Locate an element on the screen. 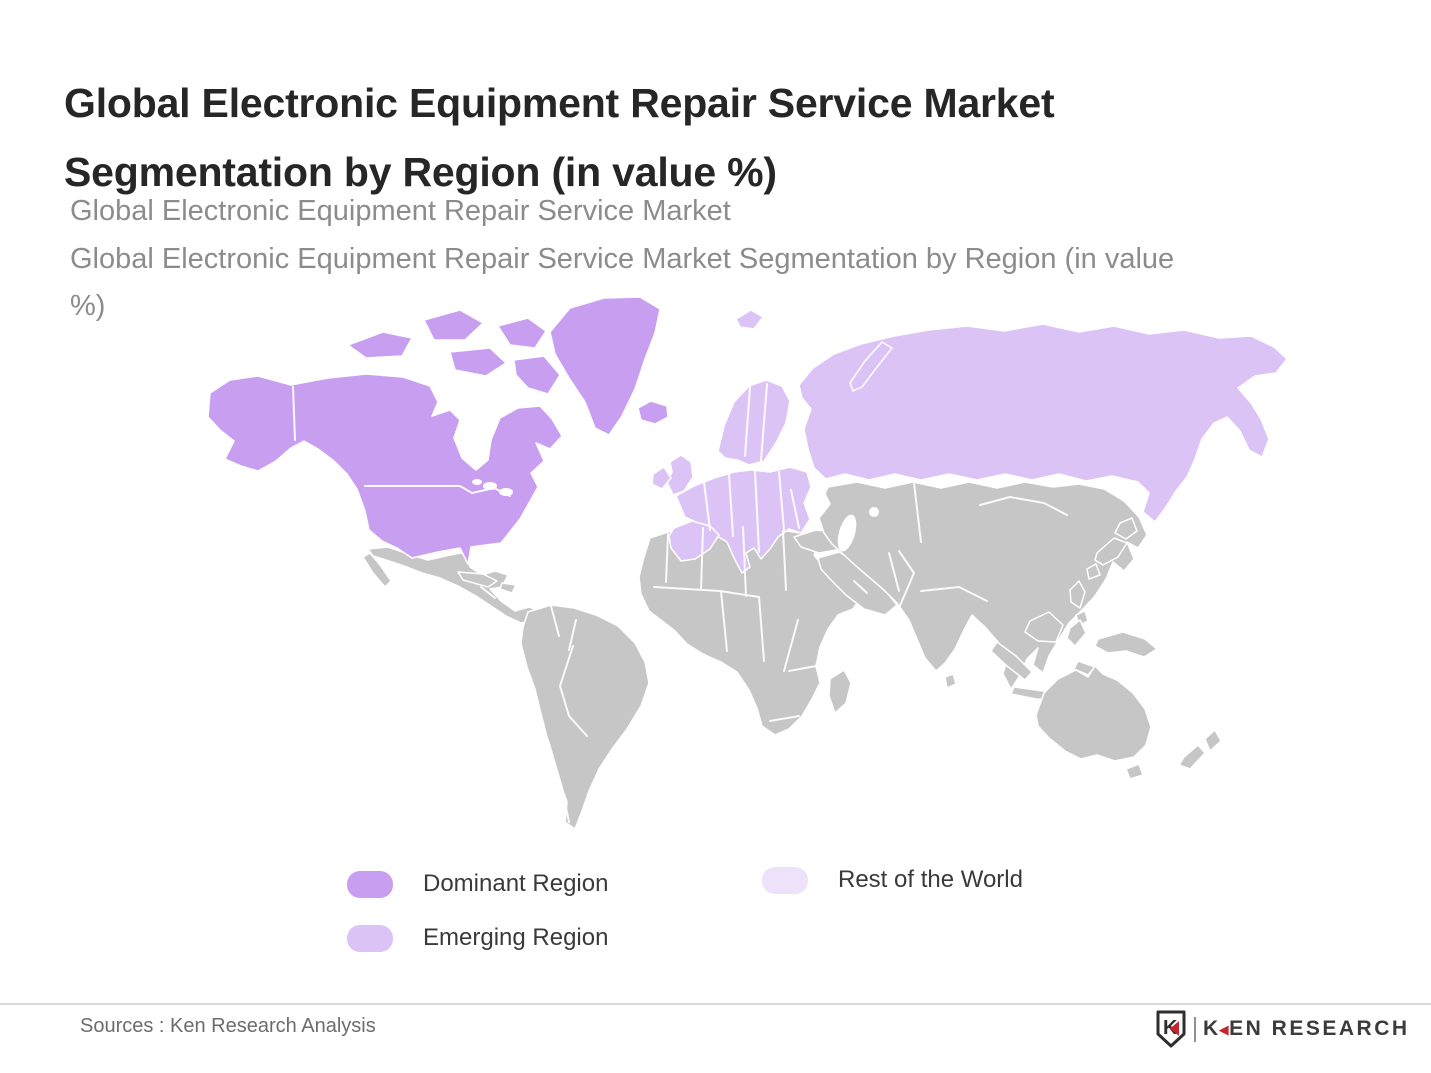 The image size is (1431, 1073). region-hispaniola is located at coordinates (508, 588).